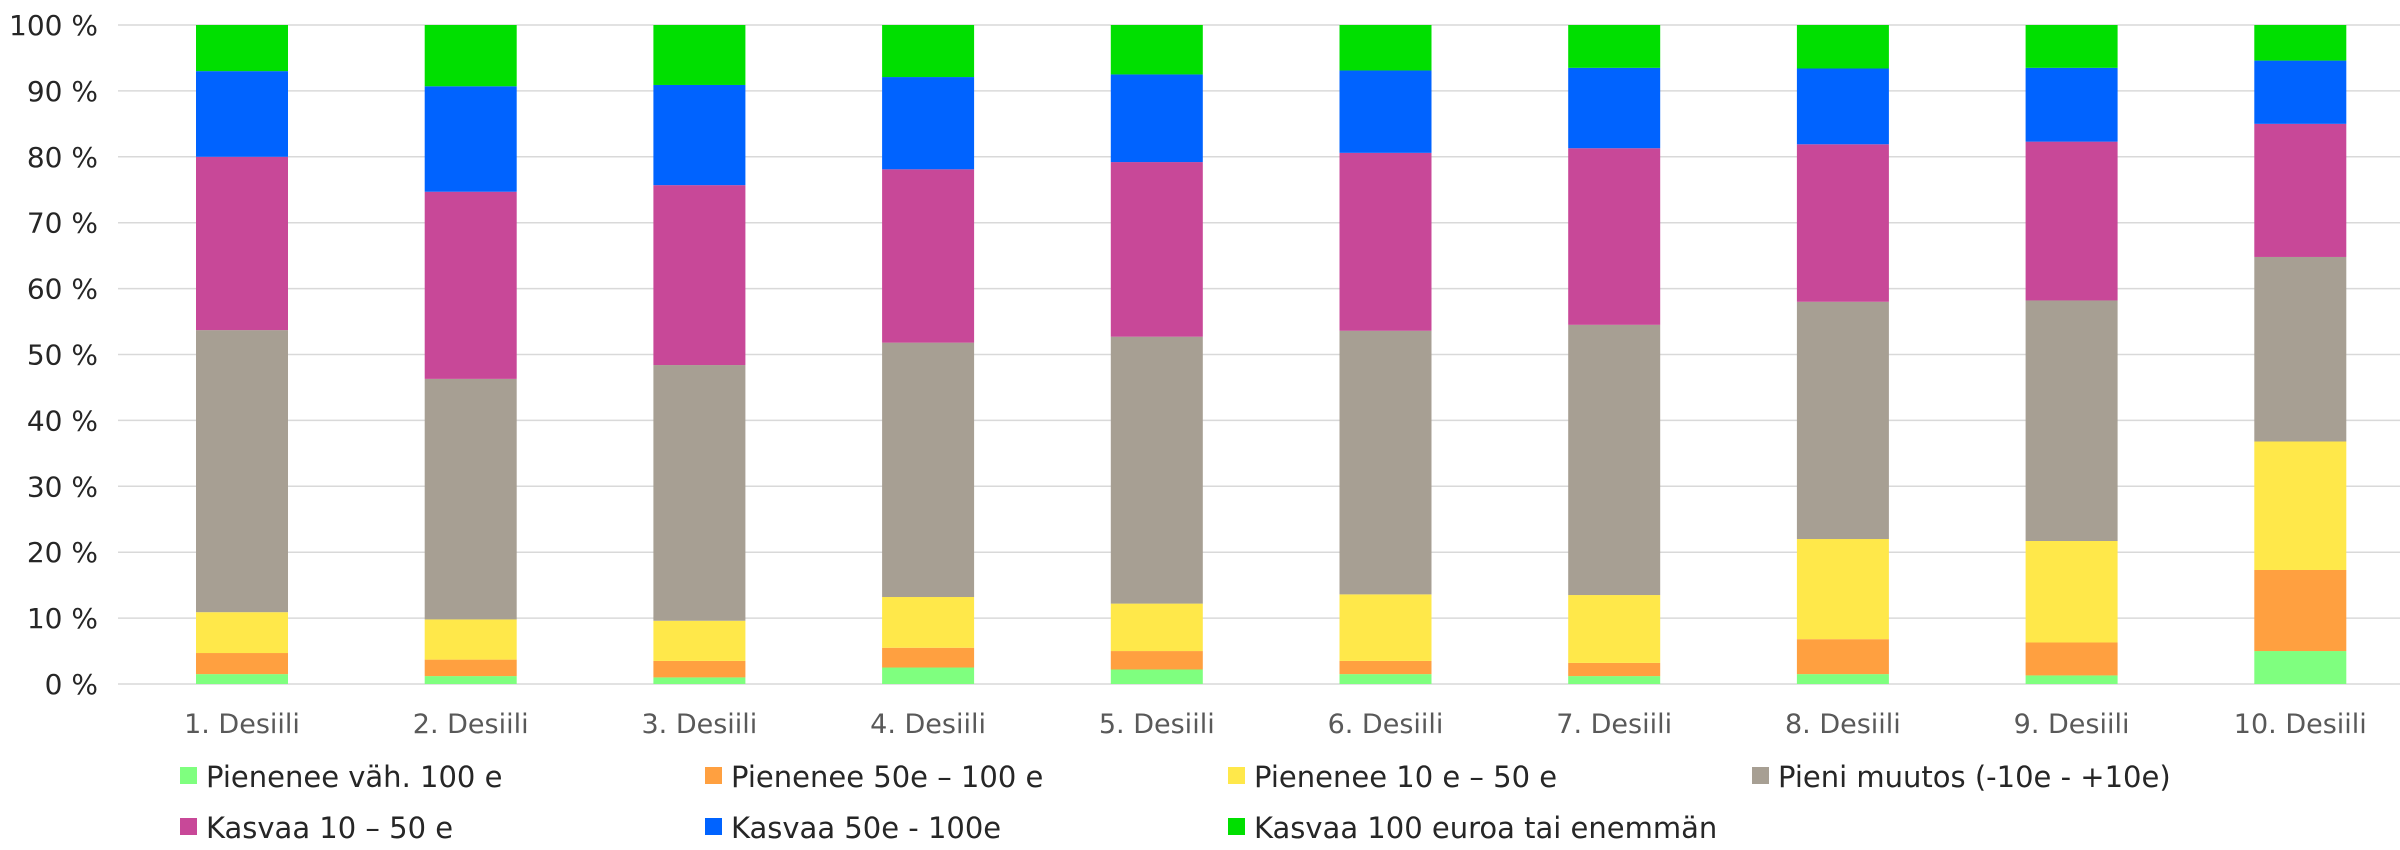 The image size is (2400, 850). What do you see at coordinates (1614, 724) in the screenshot?
I see `x-tick-label: 7. Desiili` at bounding box center [1614, 724].